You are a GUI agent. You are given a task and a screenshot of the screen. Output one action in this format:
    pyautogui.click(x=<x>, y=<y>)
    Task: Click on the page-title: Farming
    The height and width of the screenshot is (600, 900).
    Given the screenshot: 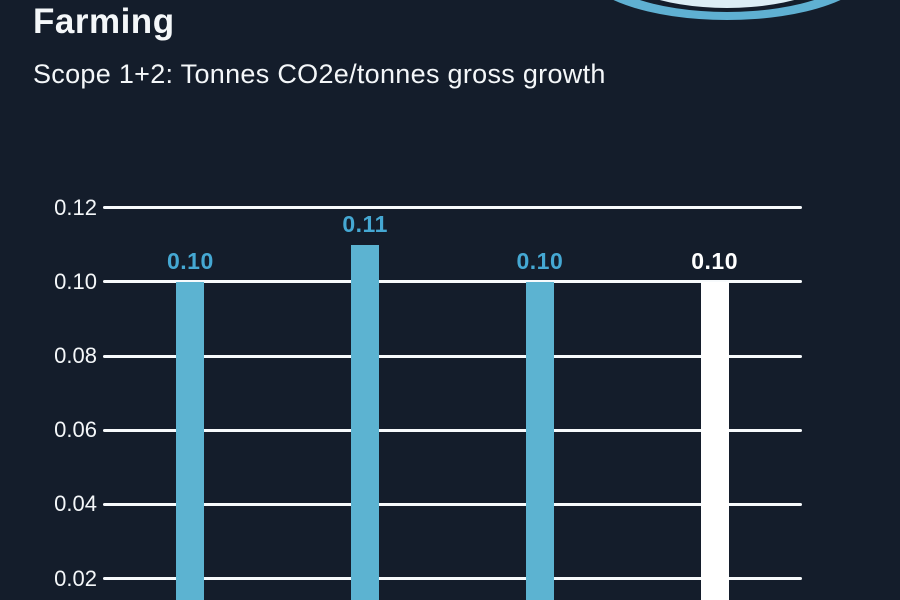 What is the action you would take?
    pyautogui.click(x=104, y=21)
    